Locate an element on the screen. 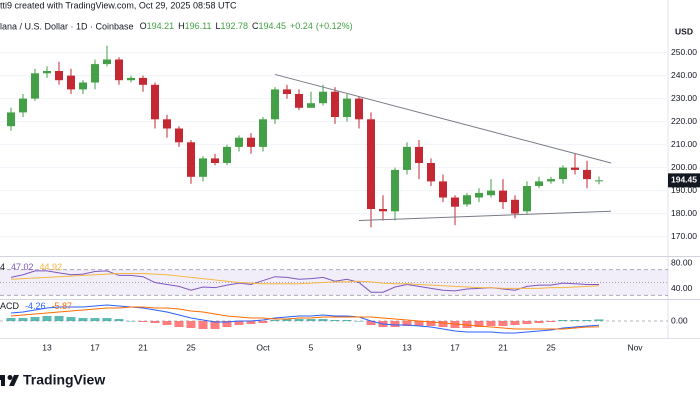 This screenshot has width=700, height=400. macd-label: ACD is located at coordinates (10, 306).